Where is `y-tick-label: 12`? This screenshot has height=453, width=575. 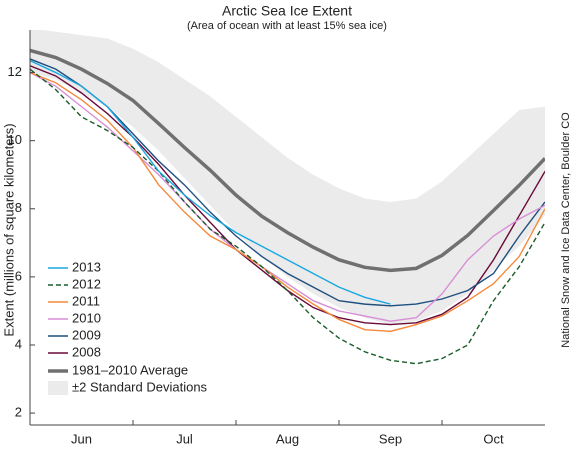
y-tick-label: 12 is located at coordinates (15, 71).